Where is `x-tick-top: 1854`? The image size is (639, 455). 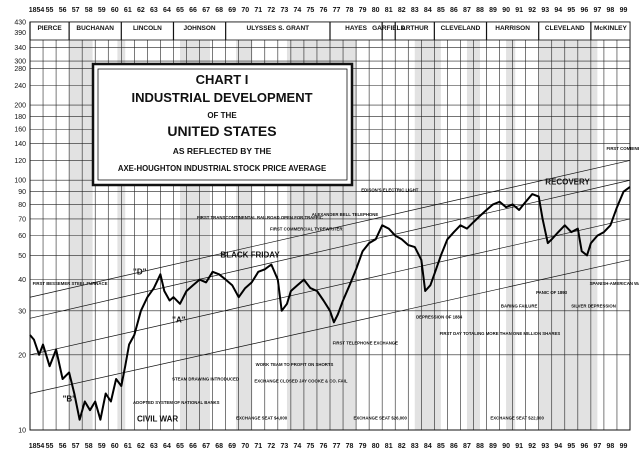 x-tick-top: 1854 is located at coordinates (37, 10).